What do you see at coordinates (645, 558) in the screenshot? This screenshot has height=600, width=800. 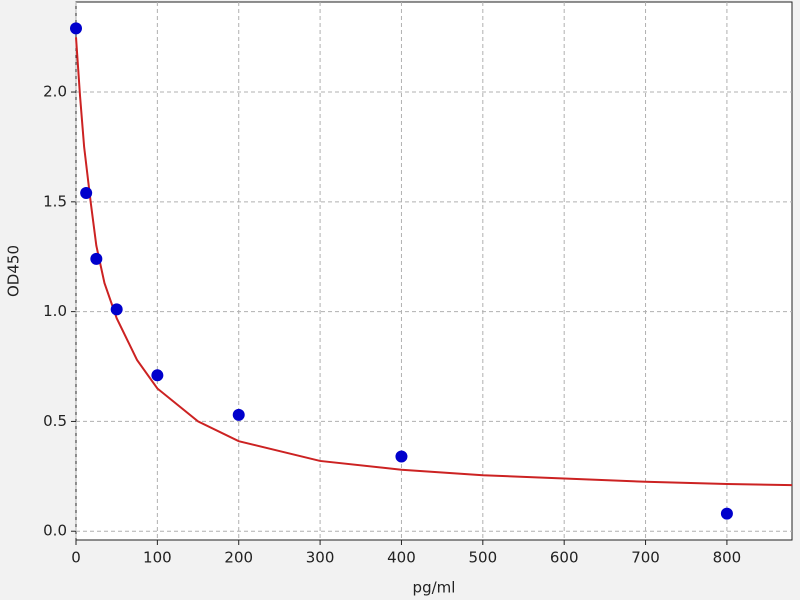 I see `x-tick-label: 700` at bounding box center [645, 558].